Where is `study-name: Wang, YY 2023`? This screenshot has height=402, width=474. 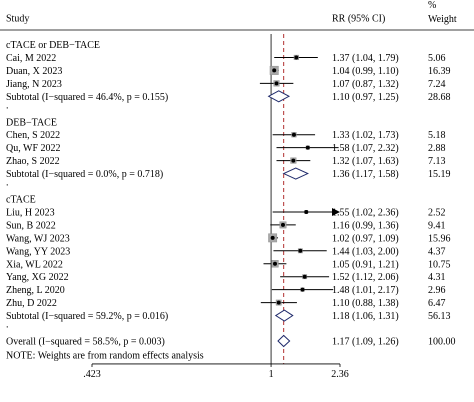
study-name: Wang, YY 2023 is located at coordinates (38, 251).